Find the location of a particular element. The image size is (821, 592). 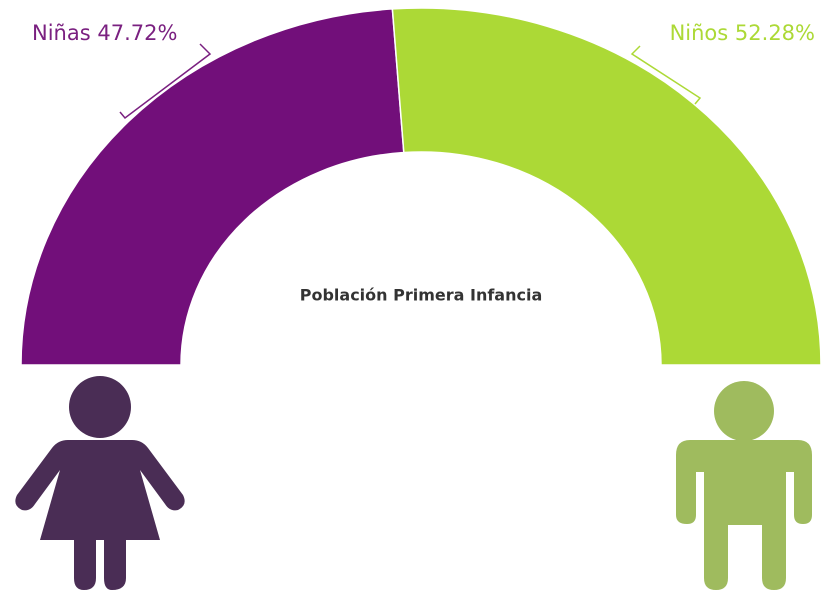

chart-title: Población Primera Infancia is located at coordinates (421, 295).